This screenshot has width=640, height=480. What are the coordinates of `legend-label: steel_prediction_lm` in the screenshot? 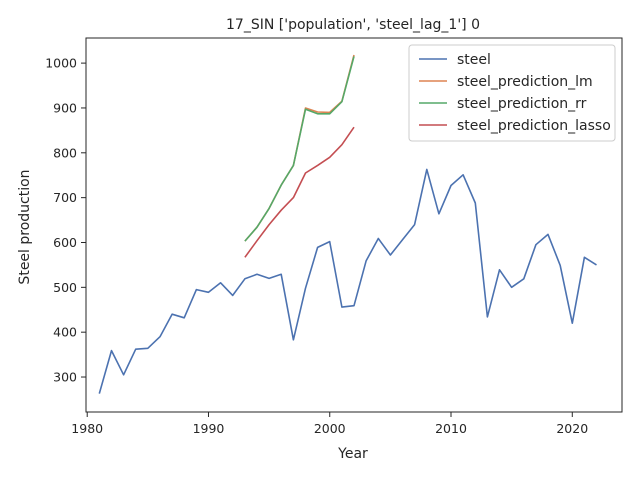 It's located at (525, 82).